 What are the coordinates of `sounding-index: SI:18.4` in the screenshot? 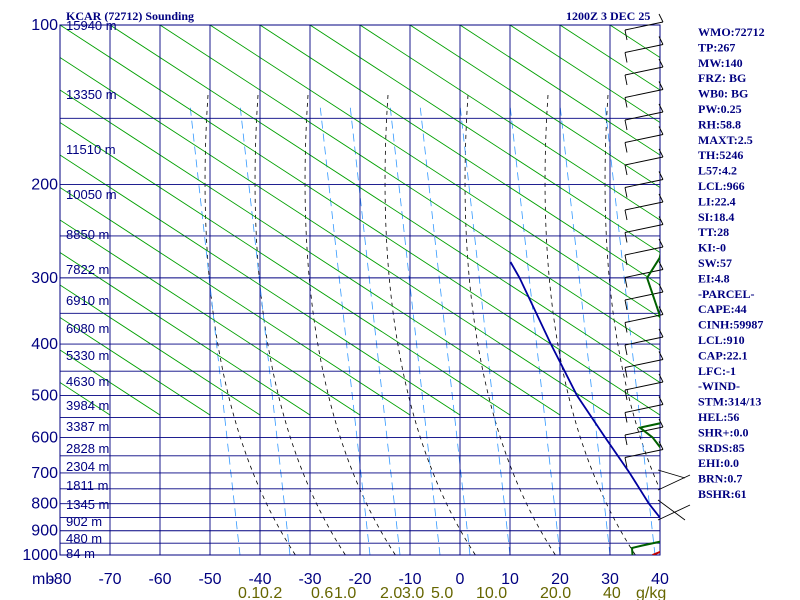 It's located at (716, 217).